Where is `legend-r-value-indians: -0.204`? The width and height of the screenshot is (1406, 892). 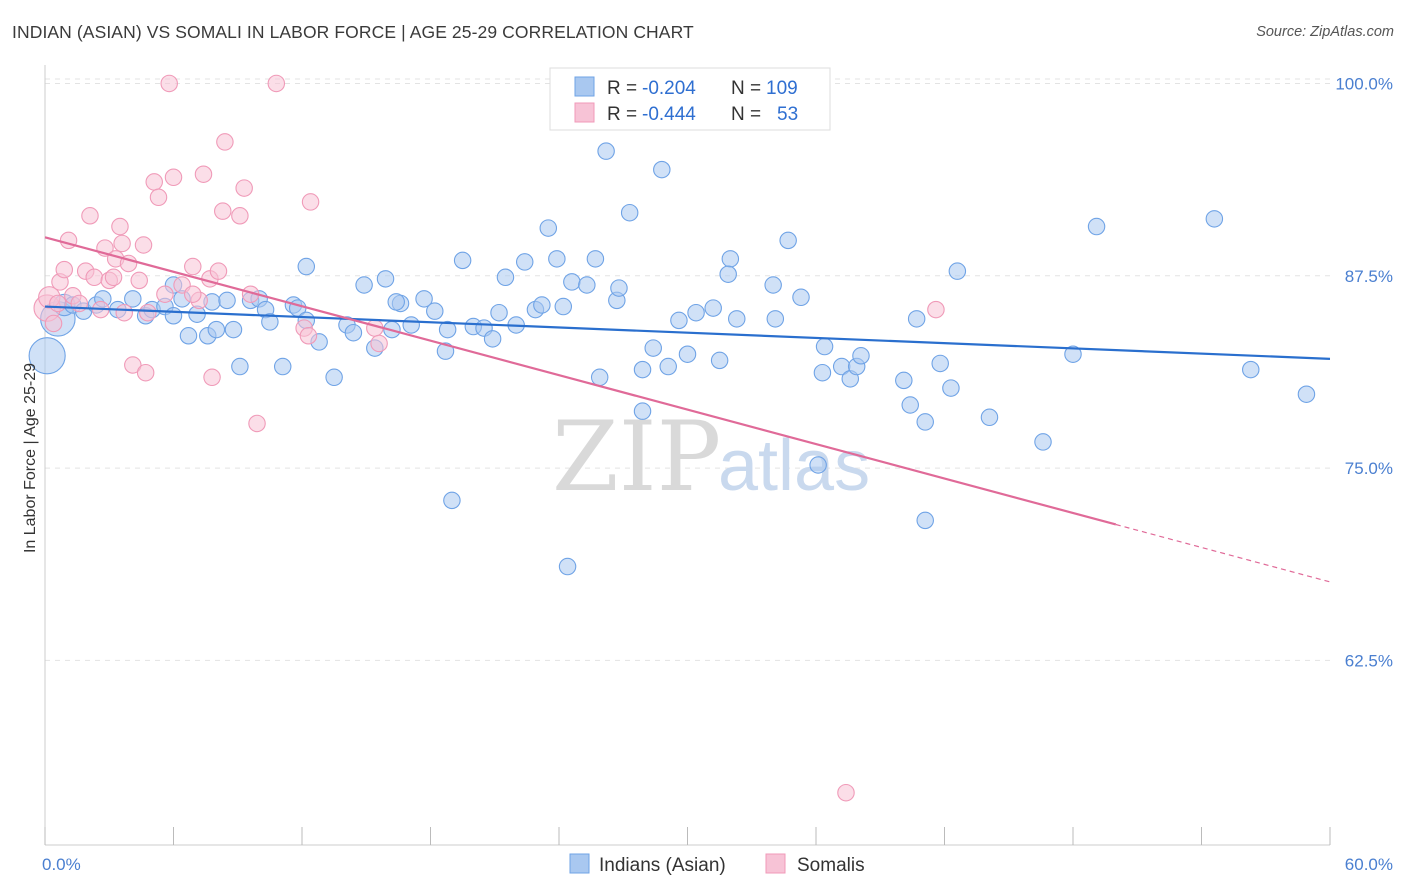 legend-r-value-indians: -0.204 is located at coordinates (669, 88).